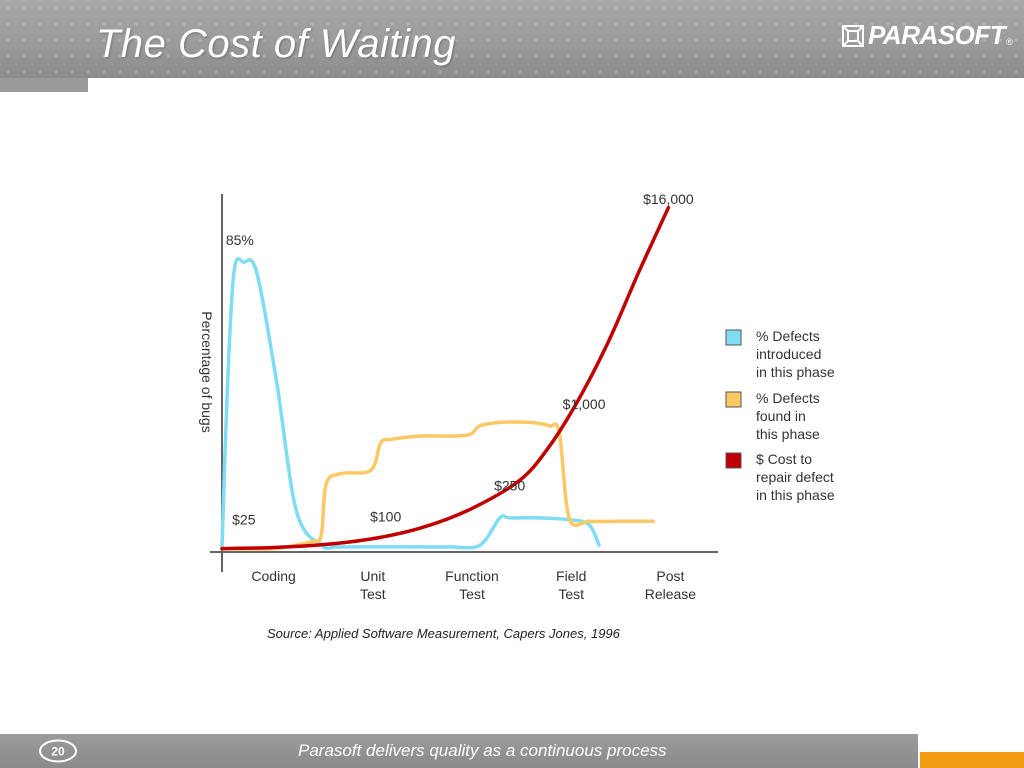 Image resolution: width=1024 pixels, height=768 pixels. I want to click on legend-label: found in, so click(781, 416).